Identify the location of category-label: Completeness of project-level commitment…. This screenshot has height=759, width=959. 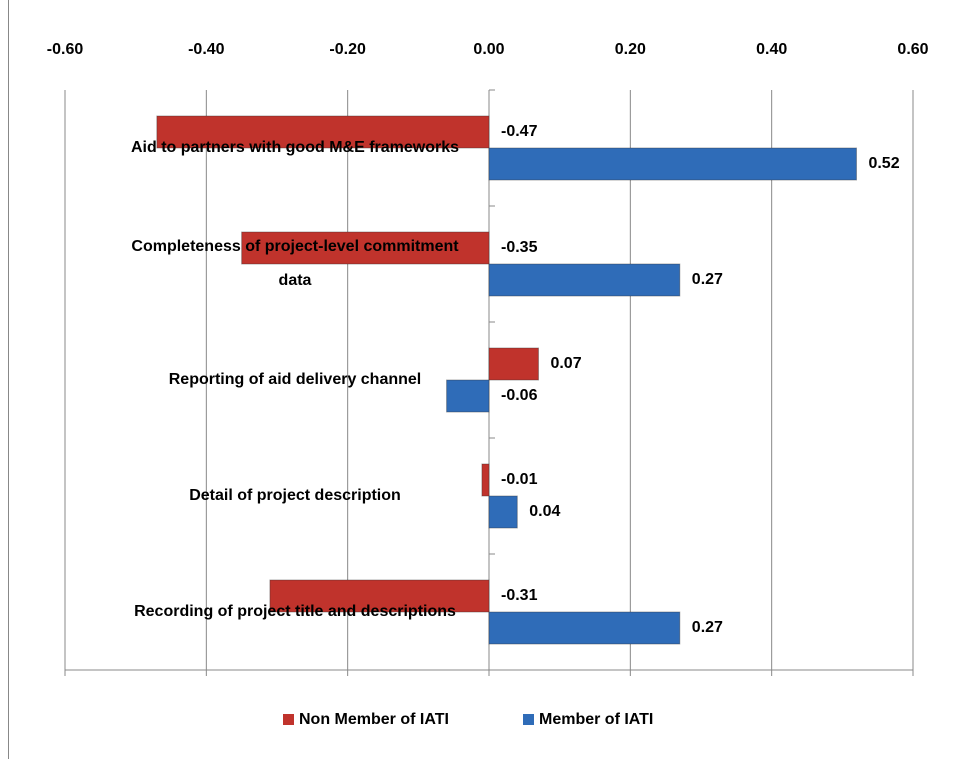
(295, 263).